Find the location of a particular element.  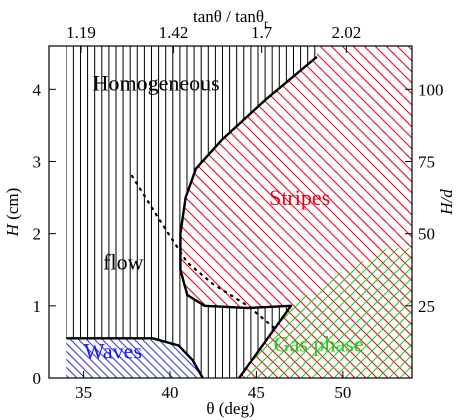

region-label-flow: flow is located at coordinates (123, 262).